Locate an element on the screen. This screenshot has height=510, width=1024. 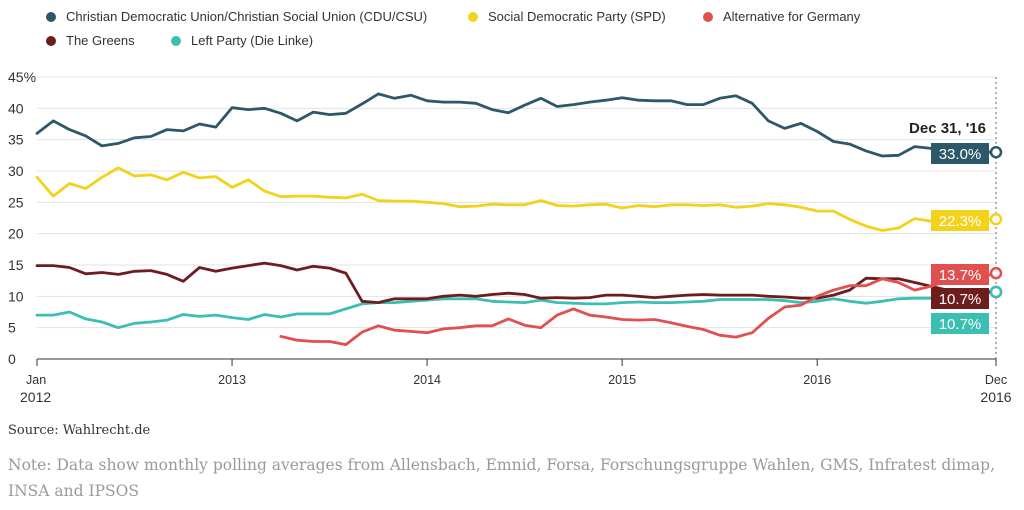
legend-label-greens: The Greens is located at coordinates (100, 40).